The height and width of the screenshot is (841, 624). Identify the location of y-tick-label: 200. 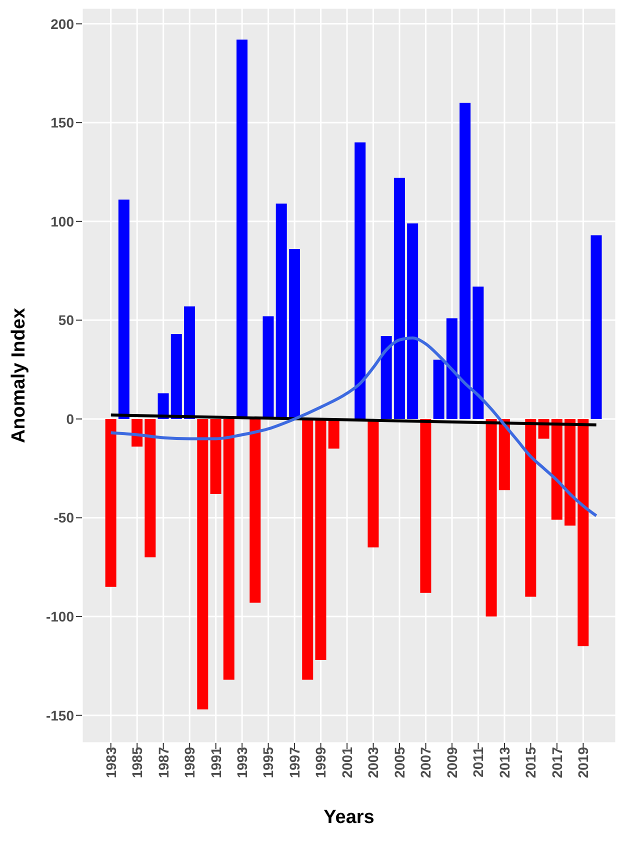
(62, 24).